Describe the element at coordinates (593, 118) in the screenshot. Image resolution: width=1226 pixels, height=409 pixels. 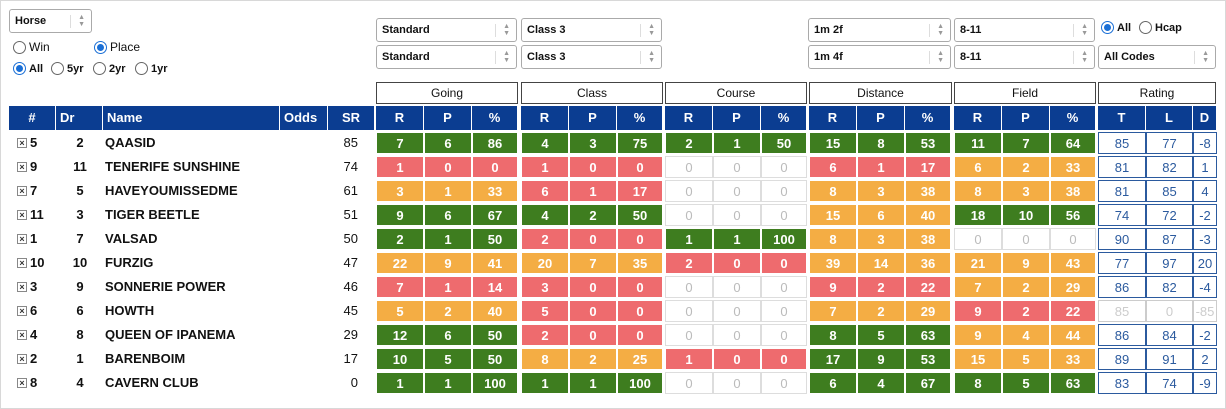
I see `col-class-p: P` at that location.